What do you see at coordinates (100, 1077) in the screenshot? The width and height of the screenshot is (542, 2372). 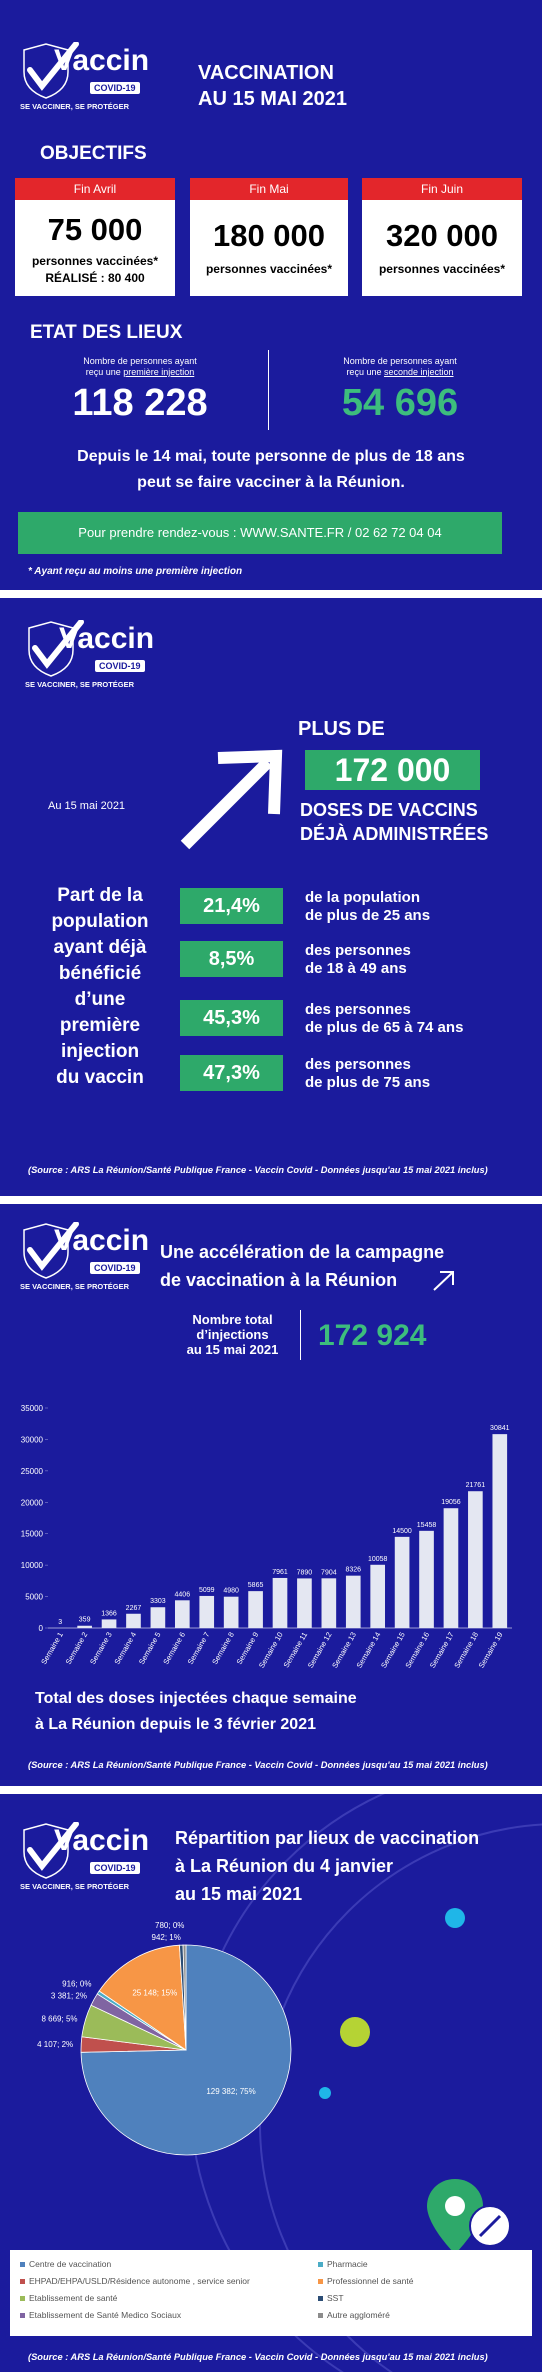 I see `share-title: du vaccin` at bounding box center [100, 1077].